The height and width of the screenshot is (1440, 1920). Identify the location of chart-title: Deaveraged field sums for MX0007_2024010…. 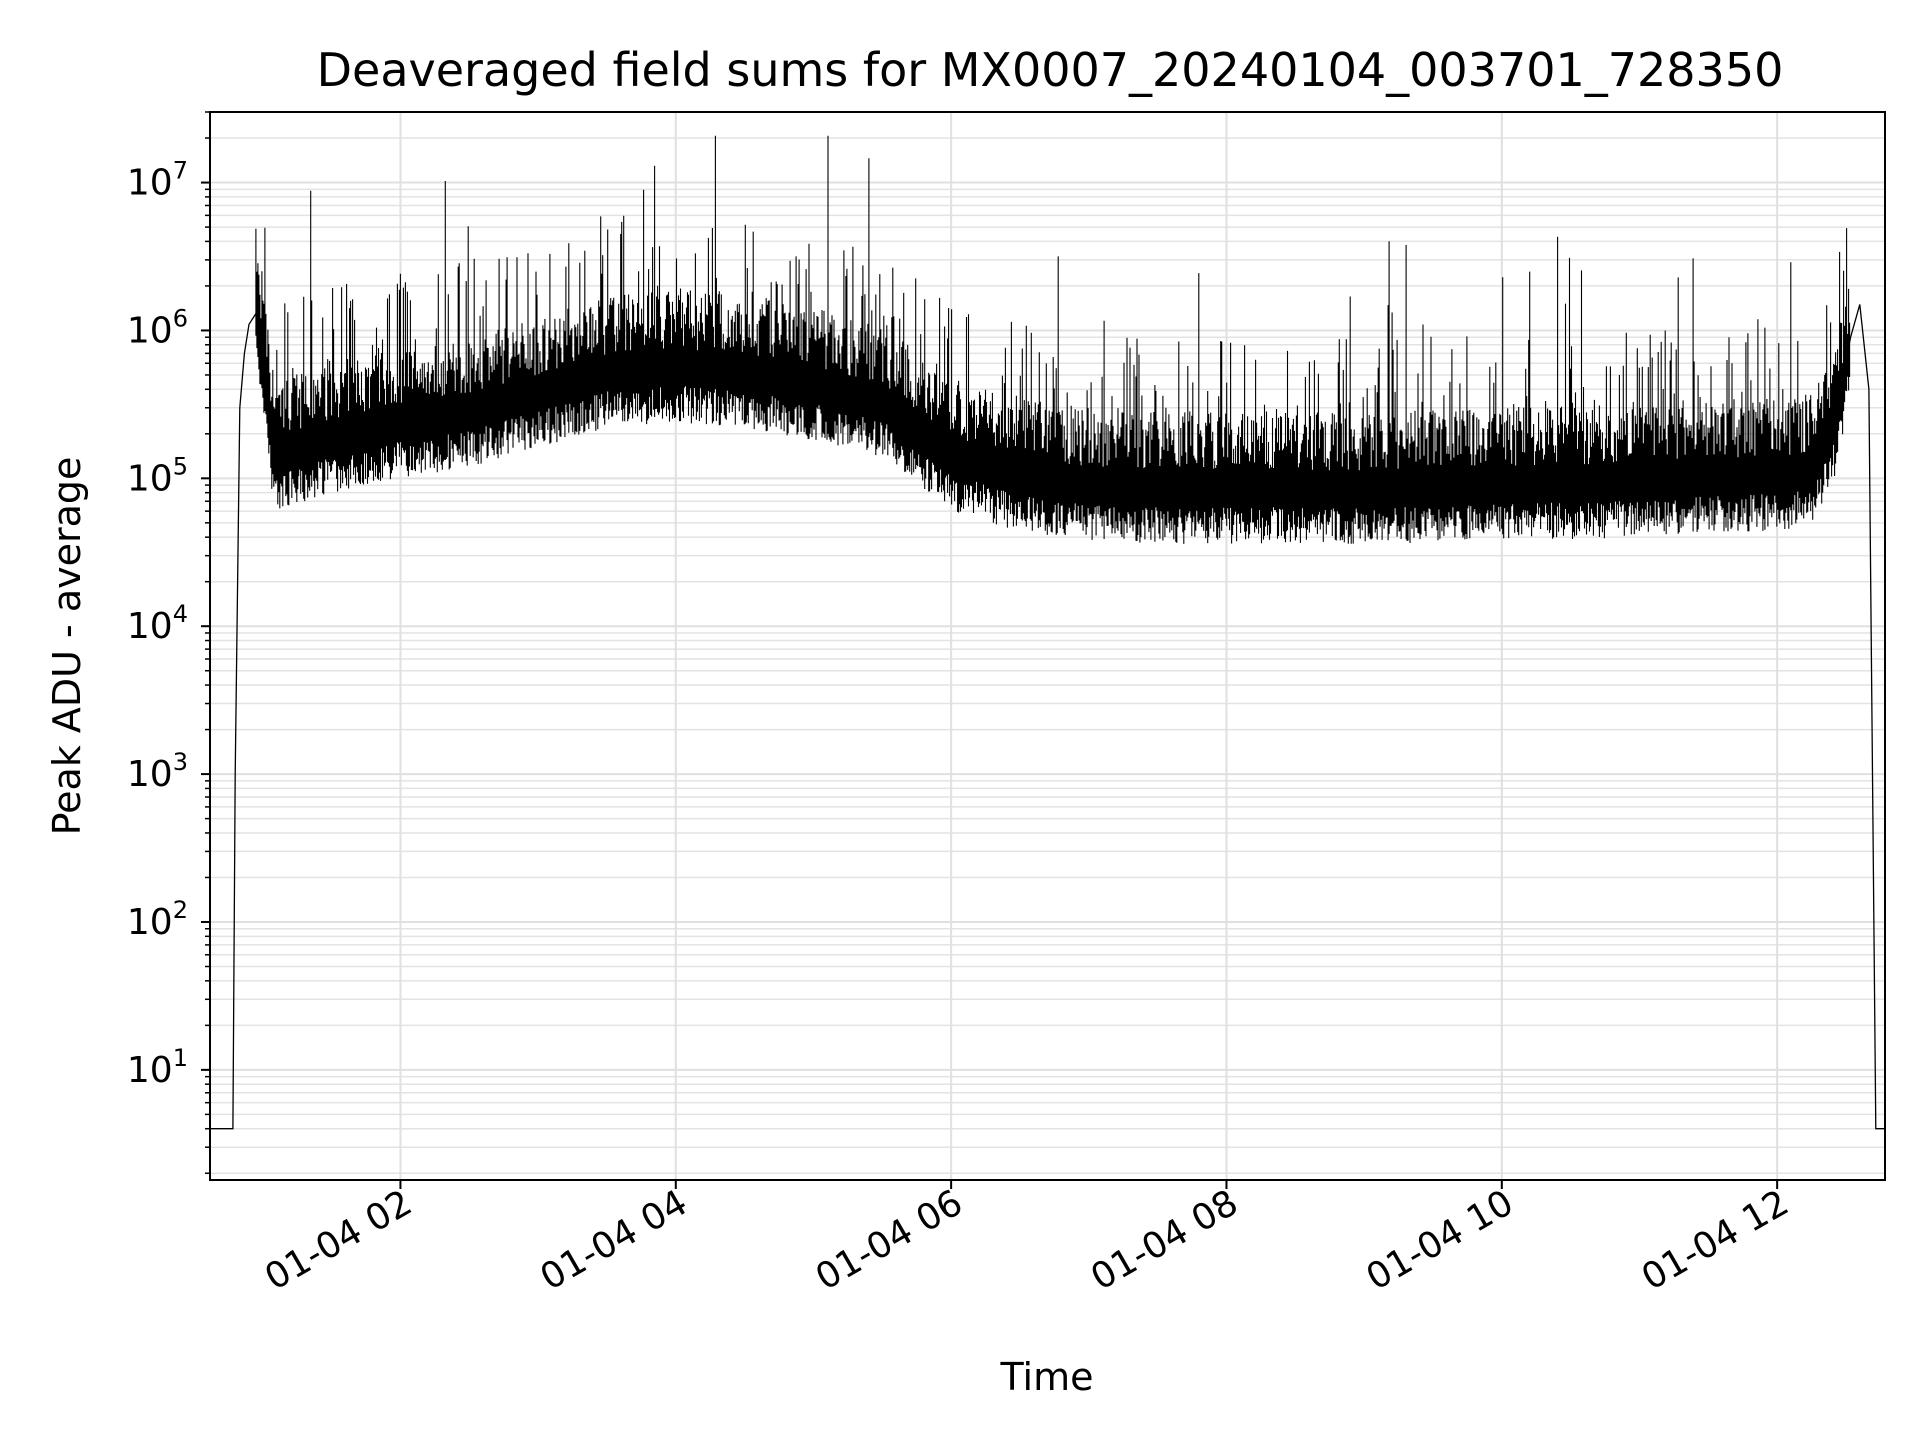
(1050, 70).